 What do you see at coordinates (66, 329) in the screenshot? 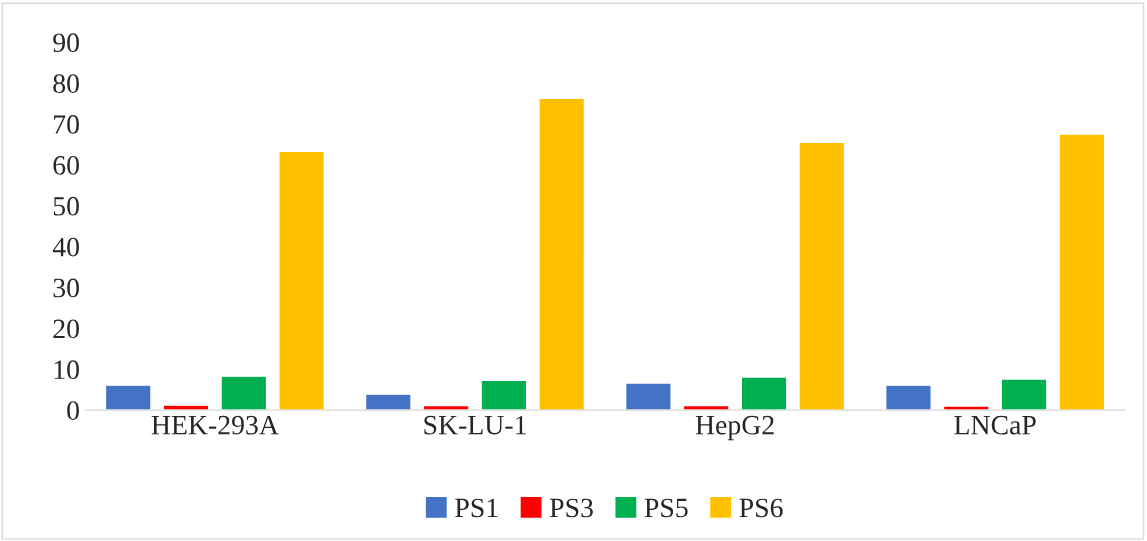
I see `y-tick-label: 20` at bounding box center [66, 329].